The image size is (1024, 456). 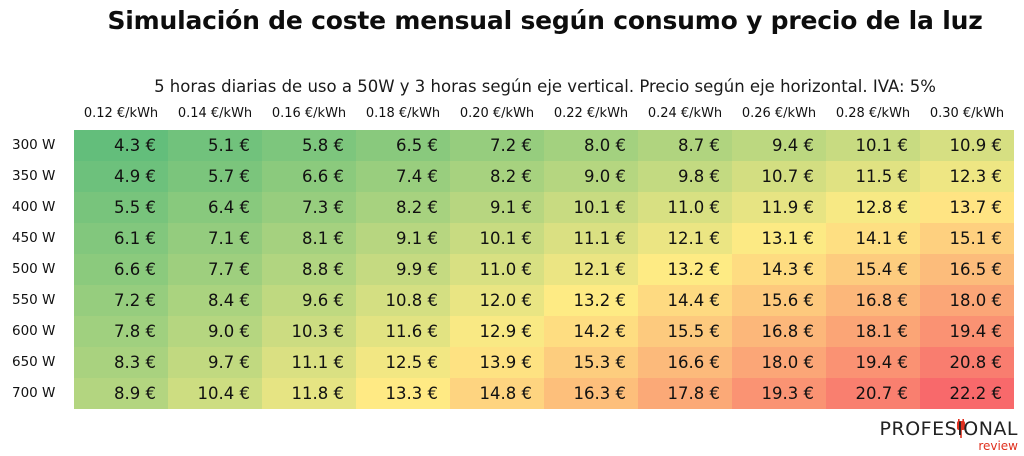 What do you see at coordinates (121, 393) in the screenshot?
I see `heatmap-cell: 8.9 €` at bounding box center [121, 393].